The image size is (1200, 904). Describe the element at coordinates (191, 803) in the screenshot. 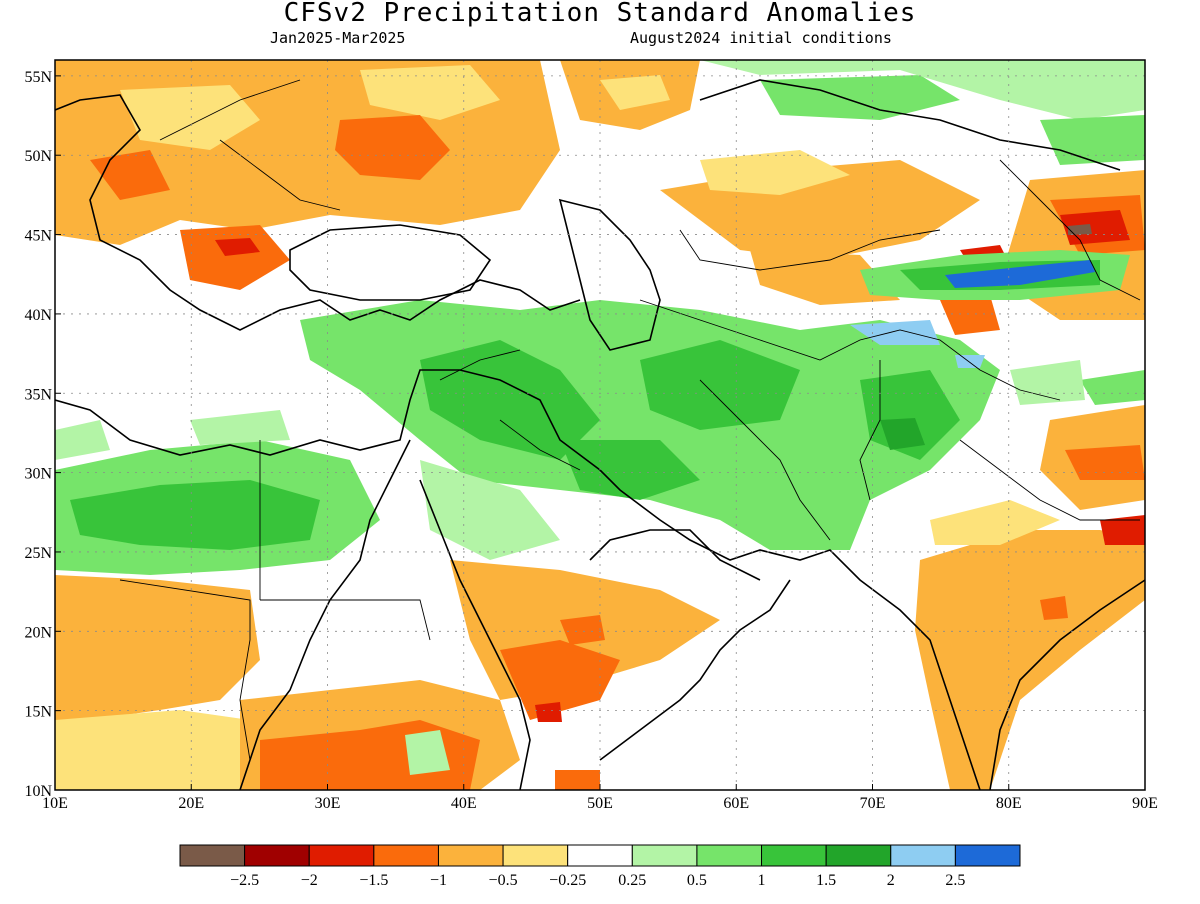

I see `x-tick-label: 20E` at that location.